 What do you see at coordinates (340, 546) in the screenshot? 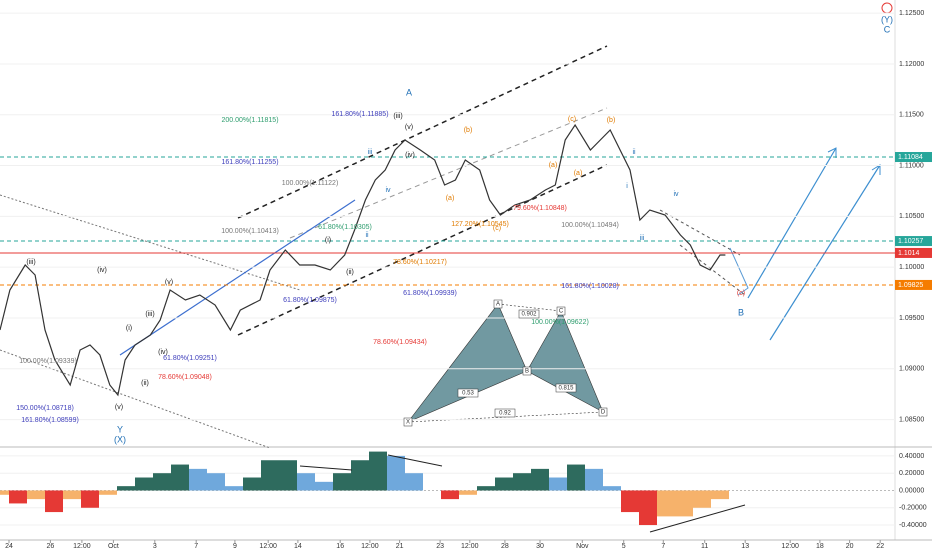
I see `x-tick-label: 16` at bounding box center [340, 546].